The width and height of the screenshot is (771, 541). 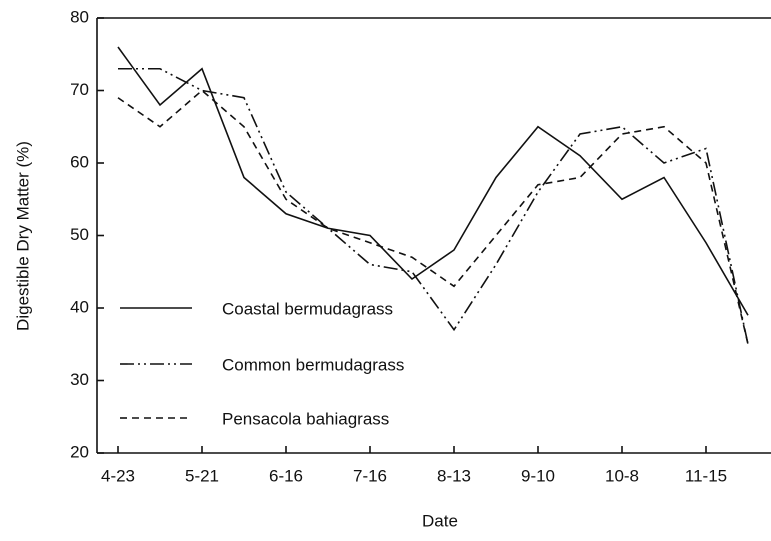 What do you see at coordinates (79, 16) in the screenshot?
I see `y-tick-label: 80` at bounding box center [79, 16].